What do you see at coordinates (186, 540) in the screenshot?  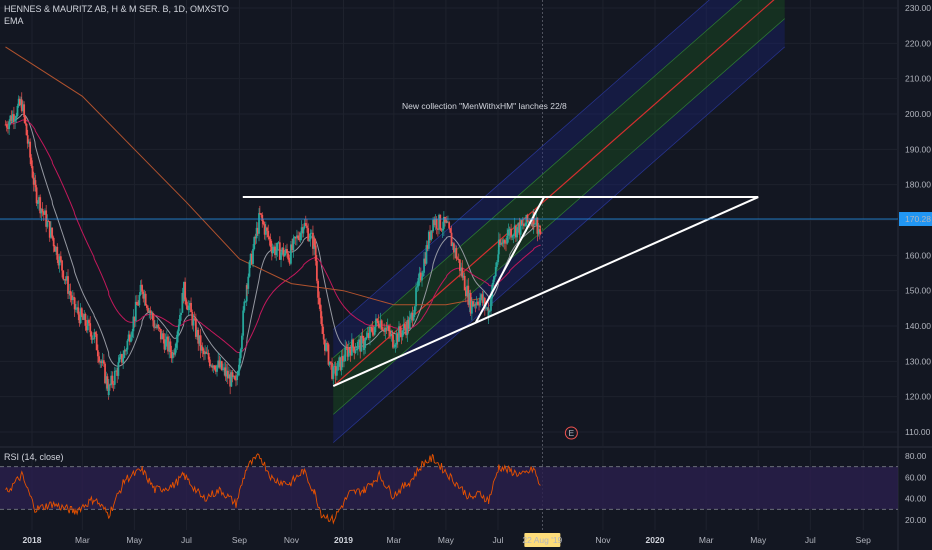 I see `time-tick-label: Jul` at bounding box center [186, 540].